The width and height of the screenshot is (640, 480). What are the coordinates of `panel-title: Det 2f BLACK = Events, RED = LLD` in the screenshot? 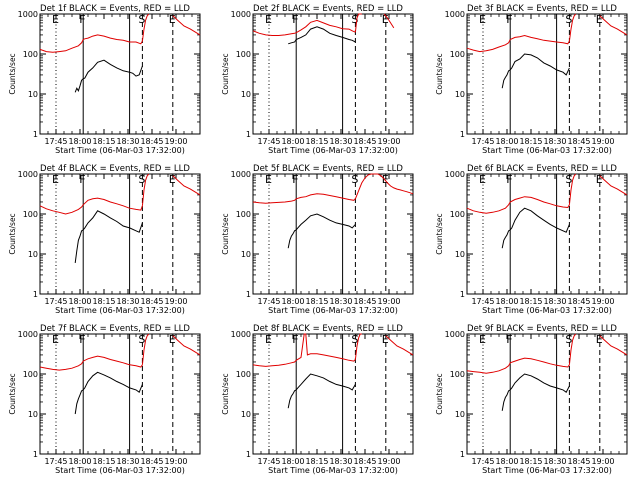 It's located at (328, 9).